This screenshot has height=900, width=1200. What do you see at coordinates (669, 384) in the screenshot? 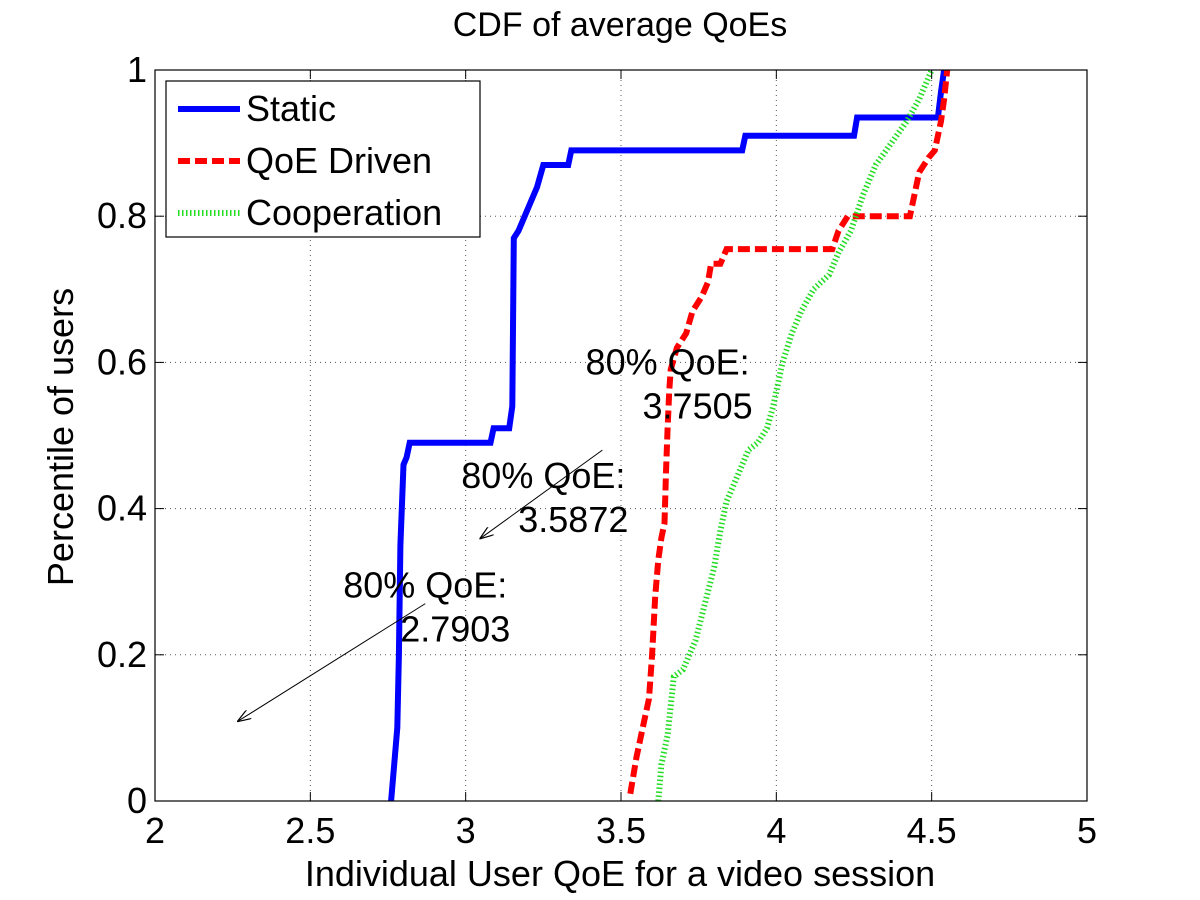
I see `annotation: 80% QoE:3.7505` at bounding box center [669, 384].